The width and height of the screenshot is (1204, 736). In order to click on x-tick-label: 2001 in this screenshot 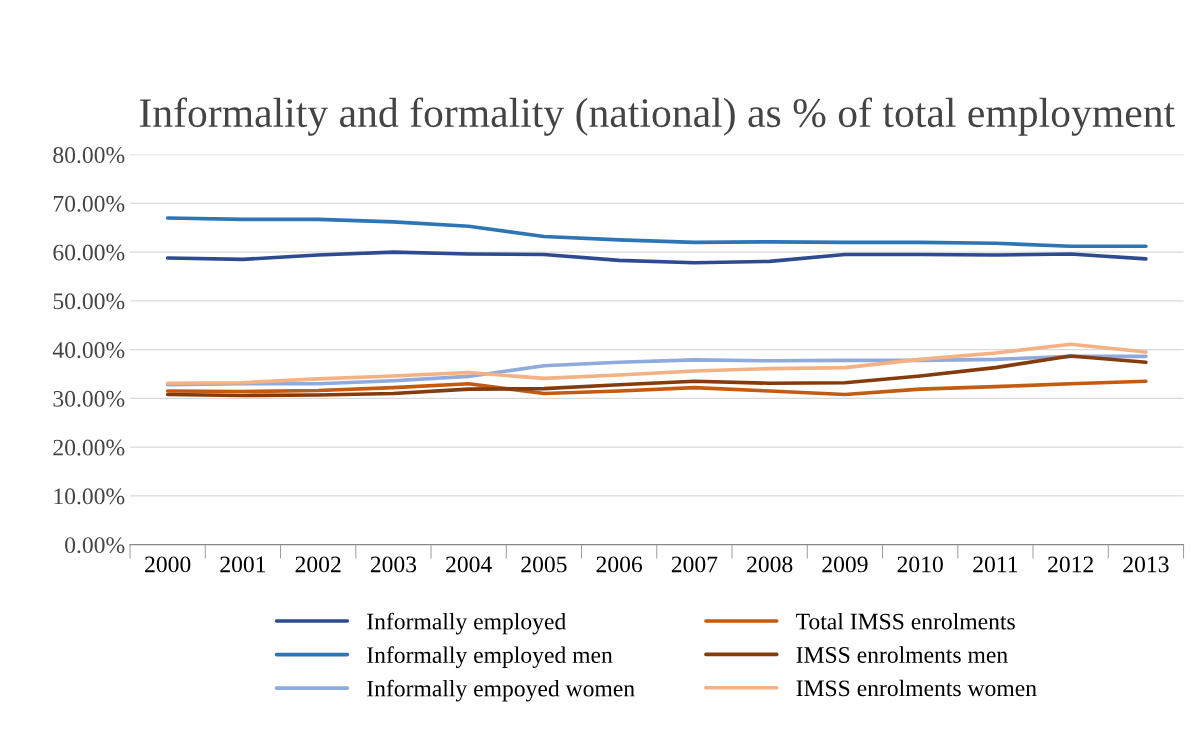, I will do `click(243, 564)`.